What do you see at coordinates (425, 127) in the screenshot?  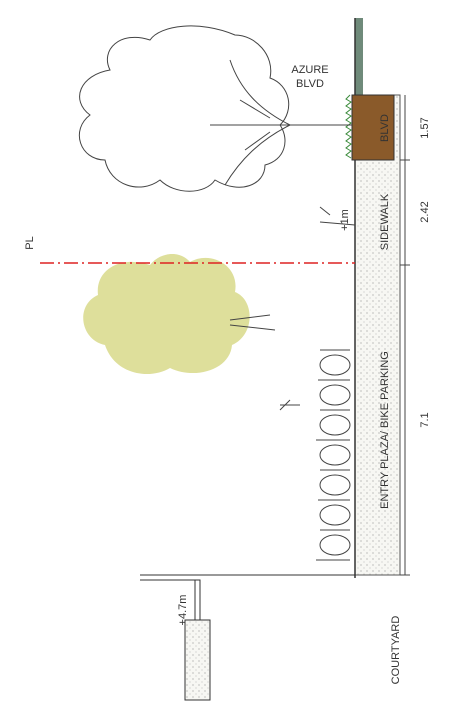 I see `dimension-label: 1.57` at bounding box center [425, 127].